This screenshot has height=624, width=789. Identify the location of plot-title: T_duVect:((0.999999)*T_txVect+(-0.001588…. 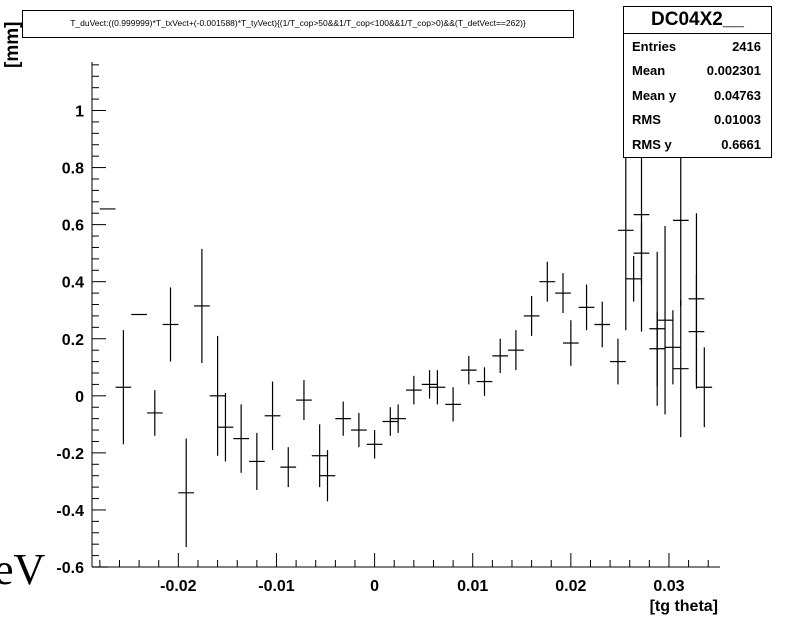
(298, 23).